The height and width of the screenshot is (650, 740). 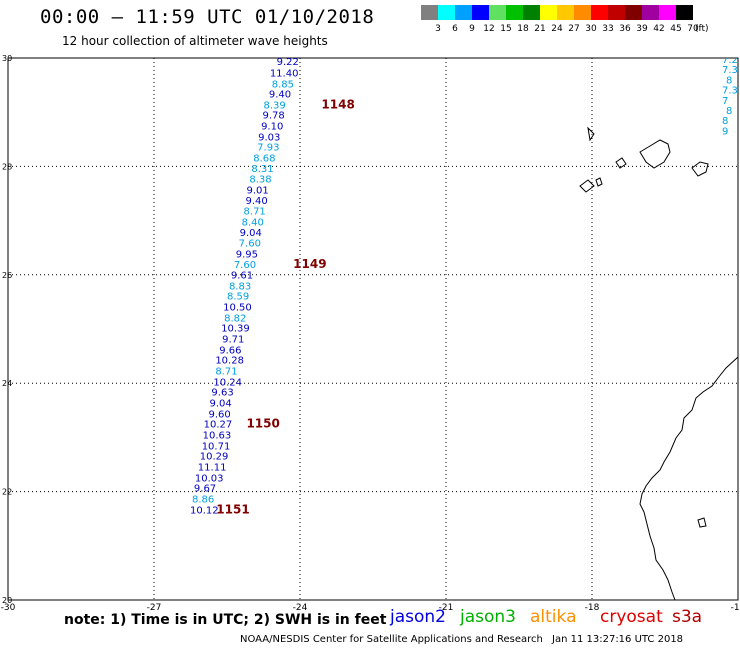 I want to click on colorbar-label: 30, so click(x=591, y=29).